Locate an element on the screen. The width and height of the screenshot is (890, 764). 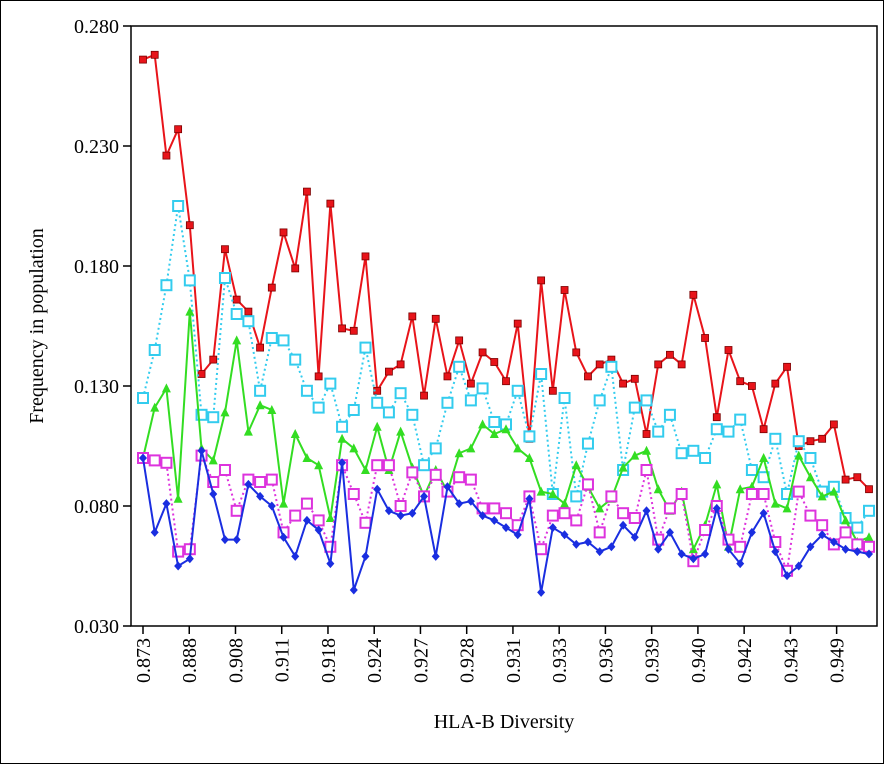
y-tick-label: 0.280 is located at coordinates (96, 27).